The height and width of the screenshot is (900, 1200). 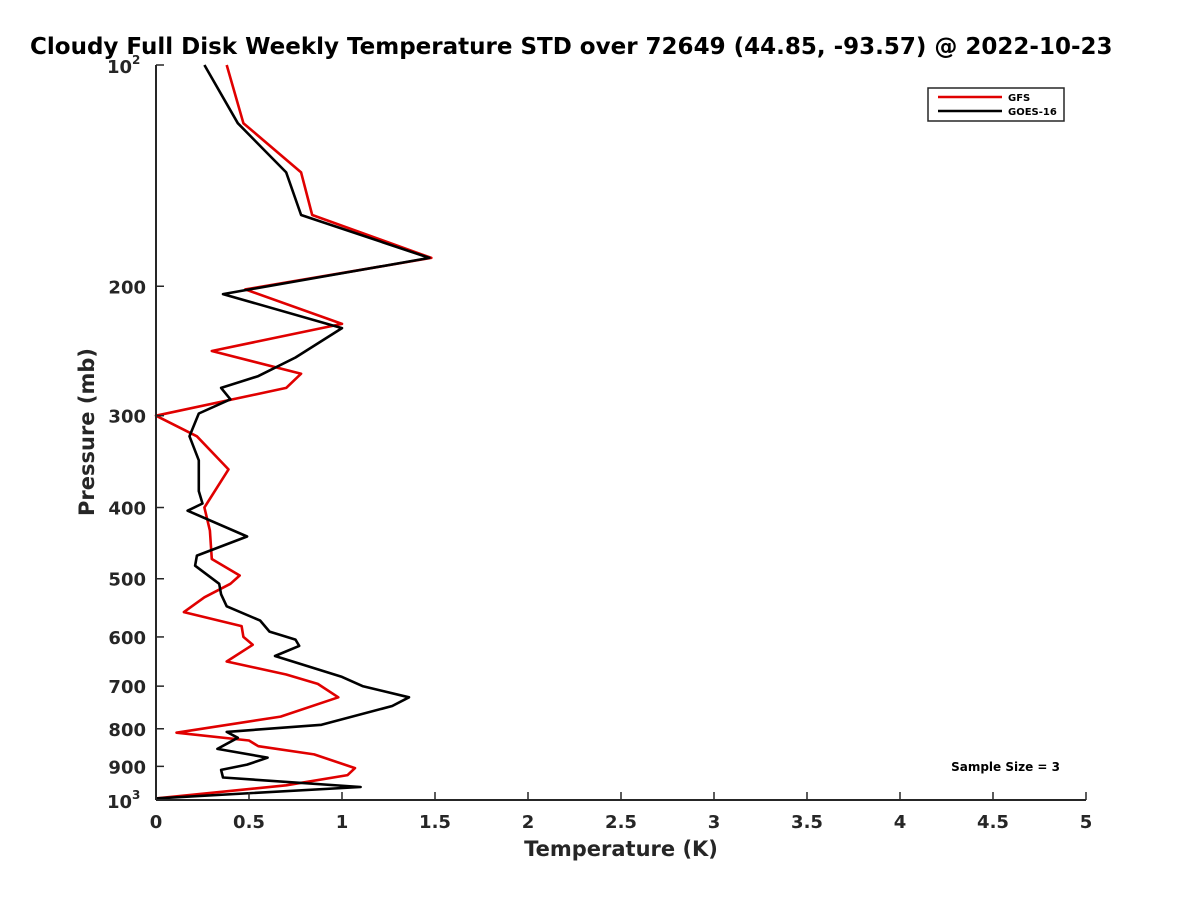 I want to click on legend: GFS GOES-16, so click(x=996, y=104).